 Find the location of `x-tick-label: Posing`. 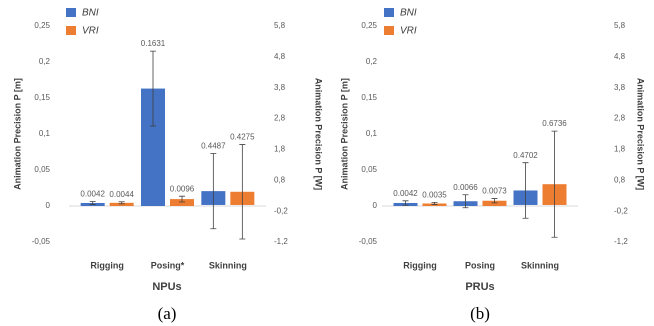

x-tick-label: Posing is located at coordinates (480, 265).